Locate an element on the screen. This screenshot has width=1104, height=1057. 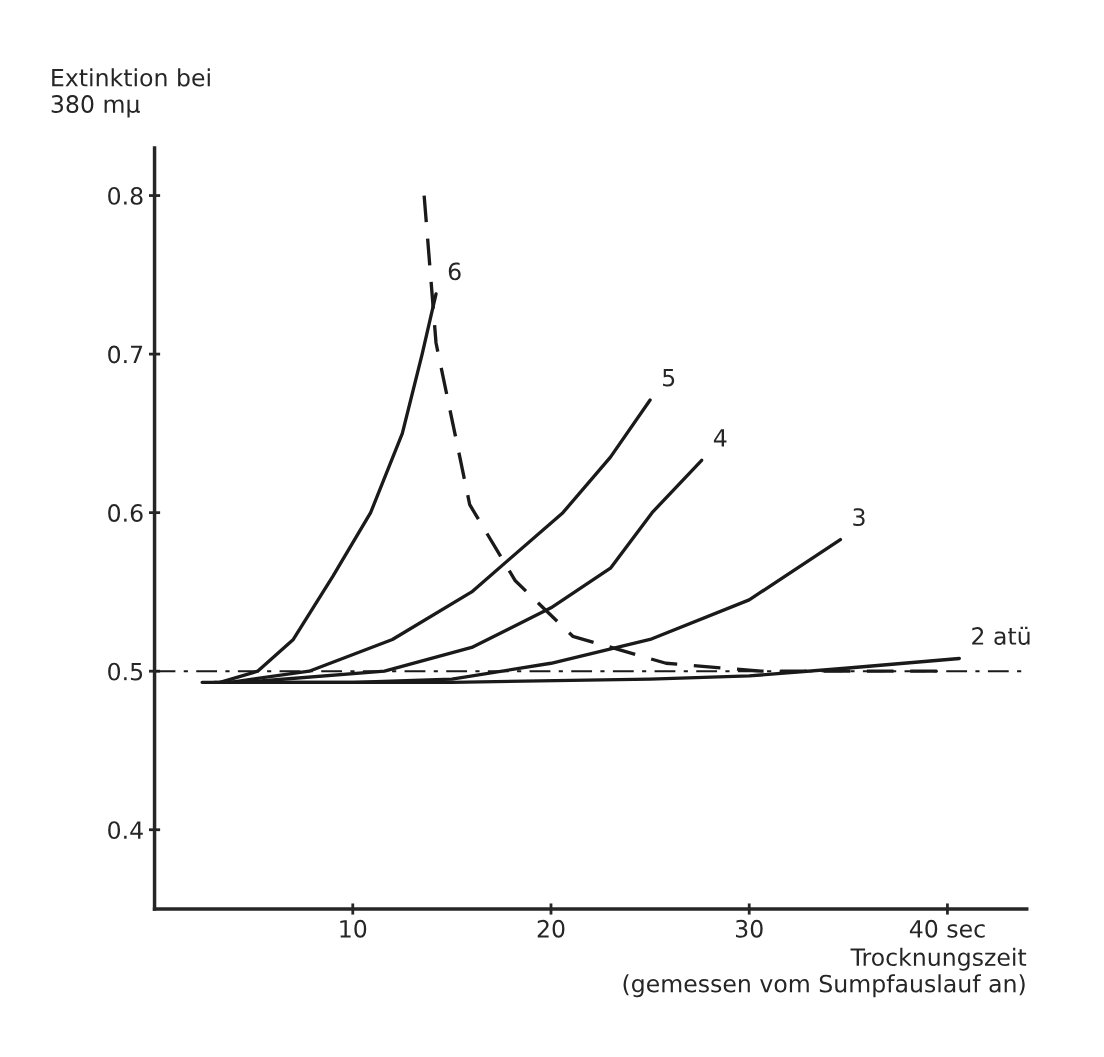
y-tick-label: 0.8 is located at coordinates (125, 195).